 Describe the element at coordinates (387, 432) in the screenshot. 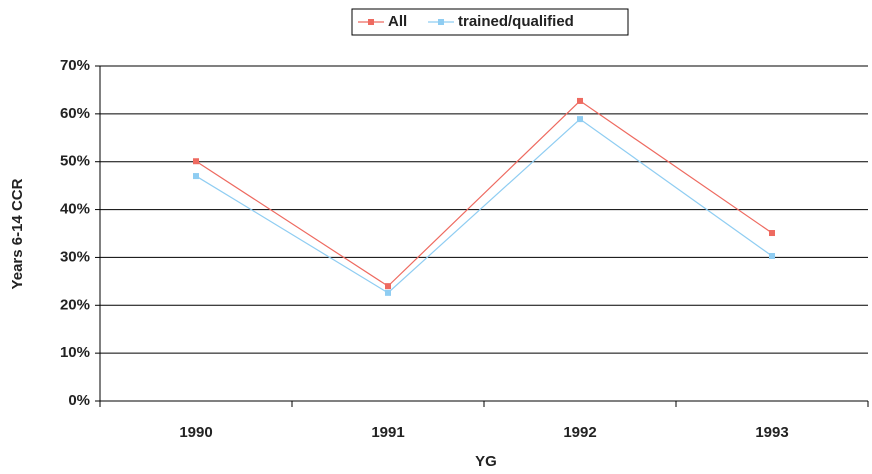

I see `x-tick-label: 1991` at that location.